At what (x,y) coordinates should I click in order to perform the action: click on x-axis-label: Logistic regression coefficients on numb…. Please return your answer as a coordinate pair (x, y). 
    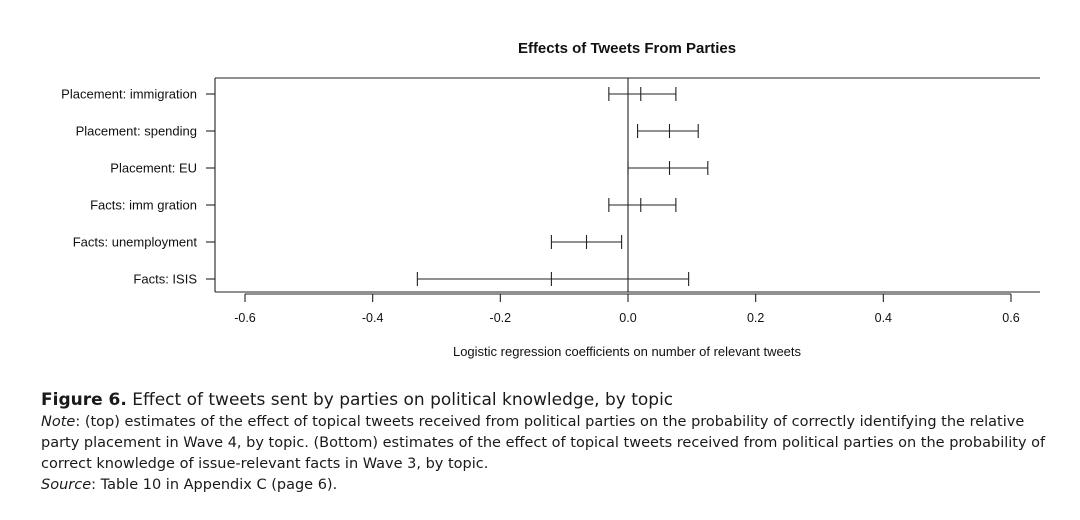
    Looking at the image, I should click on (627, 351).